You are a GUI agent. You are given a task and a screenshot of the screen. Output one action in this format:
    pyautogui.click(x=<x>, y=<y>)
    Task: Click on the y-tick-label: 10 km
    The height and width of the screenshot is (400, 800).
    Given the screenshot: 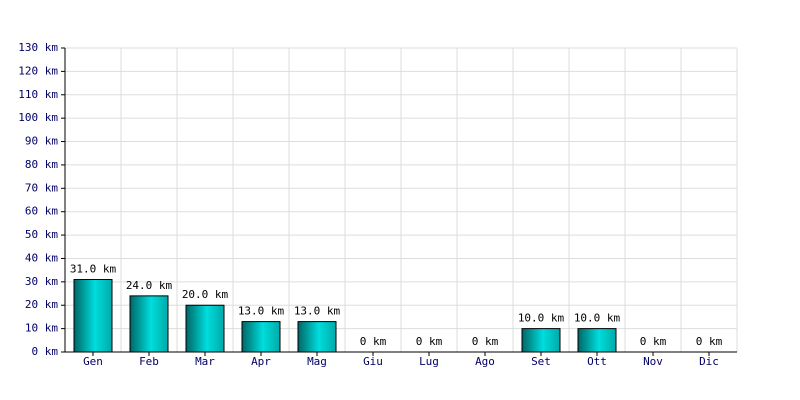 What is the action you would take?
    pyautogui.click(x=41, y=328)
    